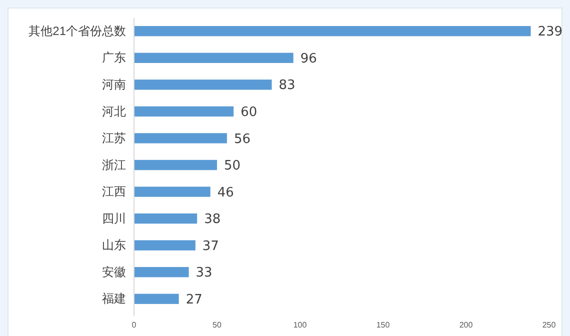  I want to click on y-tick-label: 广东, so click(114, 57).